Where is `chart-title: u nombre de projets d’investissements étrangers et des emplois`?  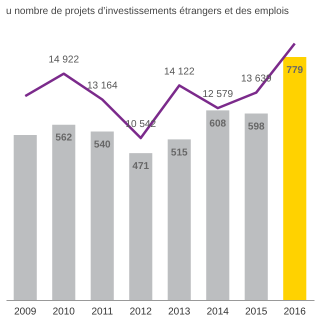
chart-title: u nombre de projets d’investissements étrangers et des emplois is located at coordinates (147, 11).